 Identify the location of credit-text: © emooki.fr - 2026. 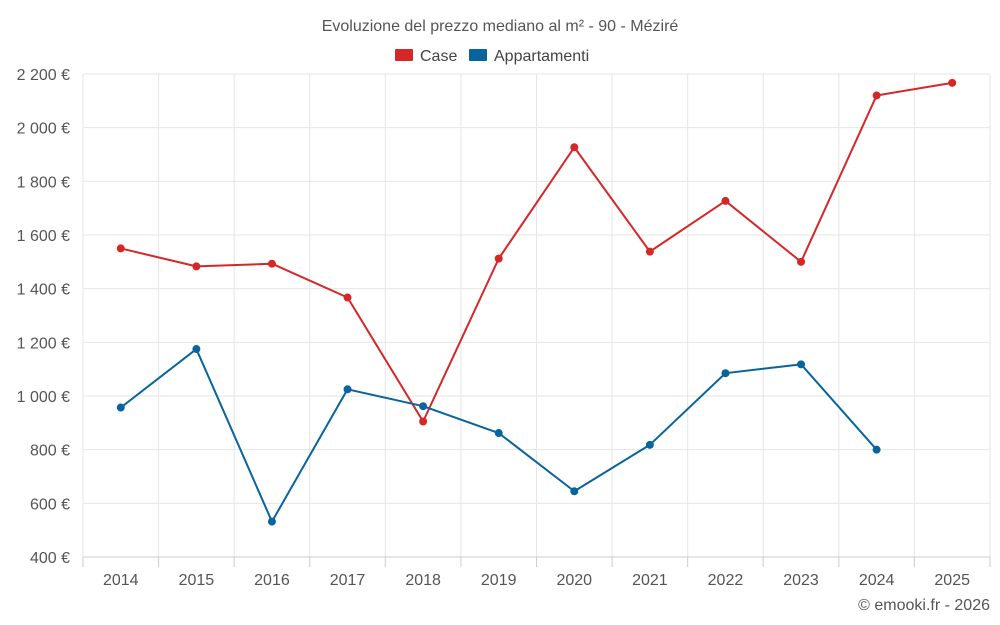
(924, 605).